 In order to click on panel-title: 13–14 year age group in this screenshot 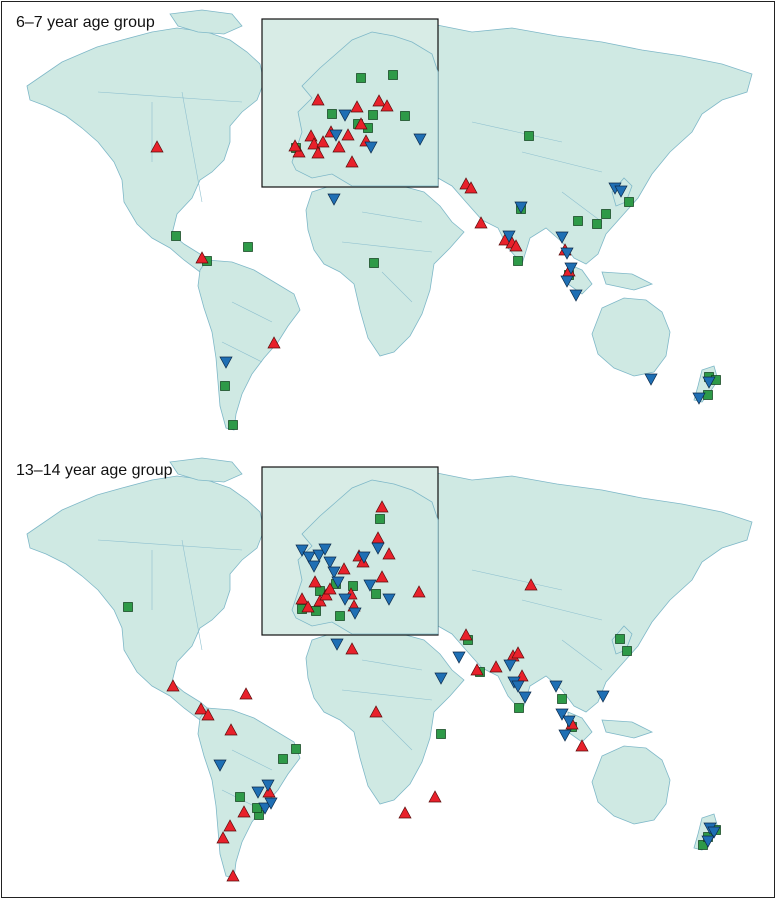, I will do `click(94, 470)`.